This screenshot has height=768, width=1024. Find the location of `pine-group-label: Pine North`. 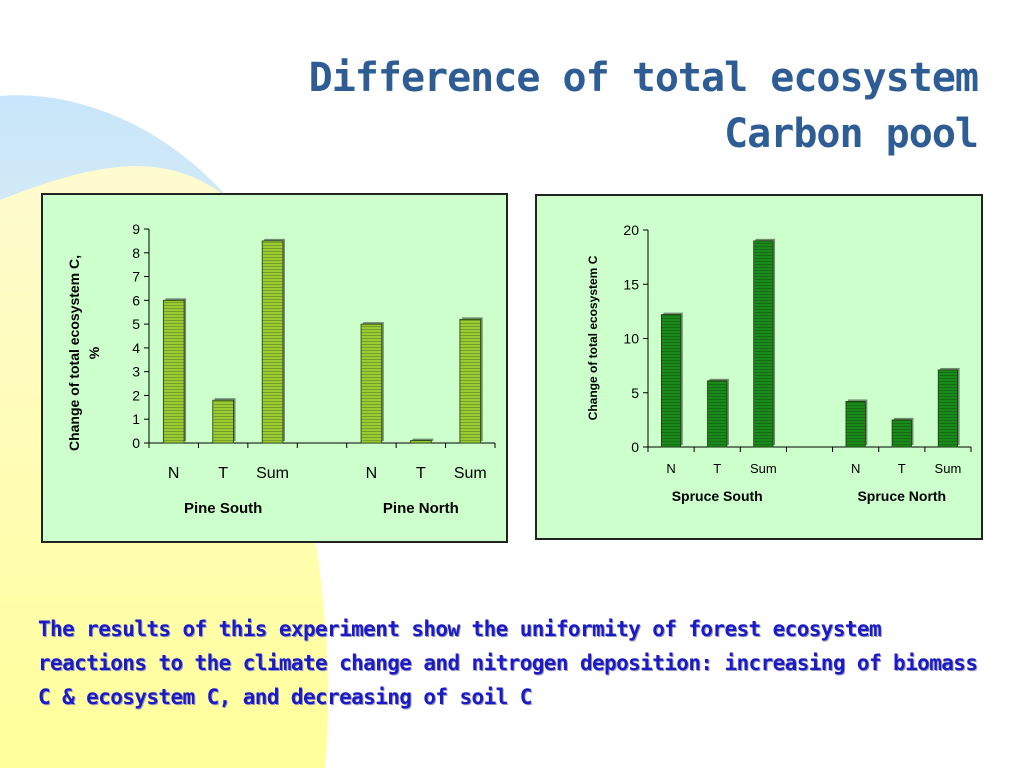

pine-group-label: Pine North is located at coordinates (421, 508).